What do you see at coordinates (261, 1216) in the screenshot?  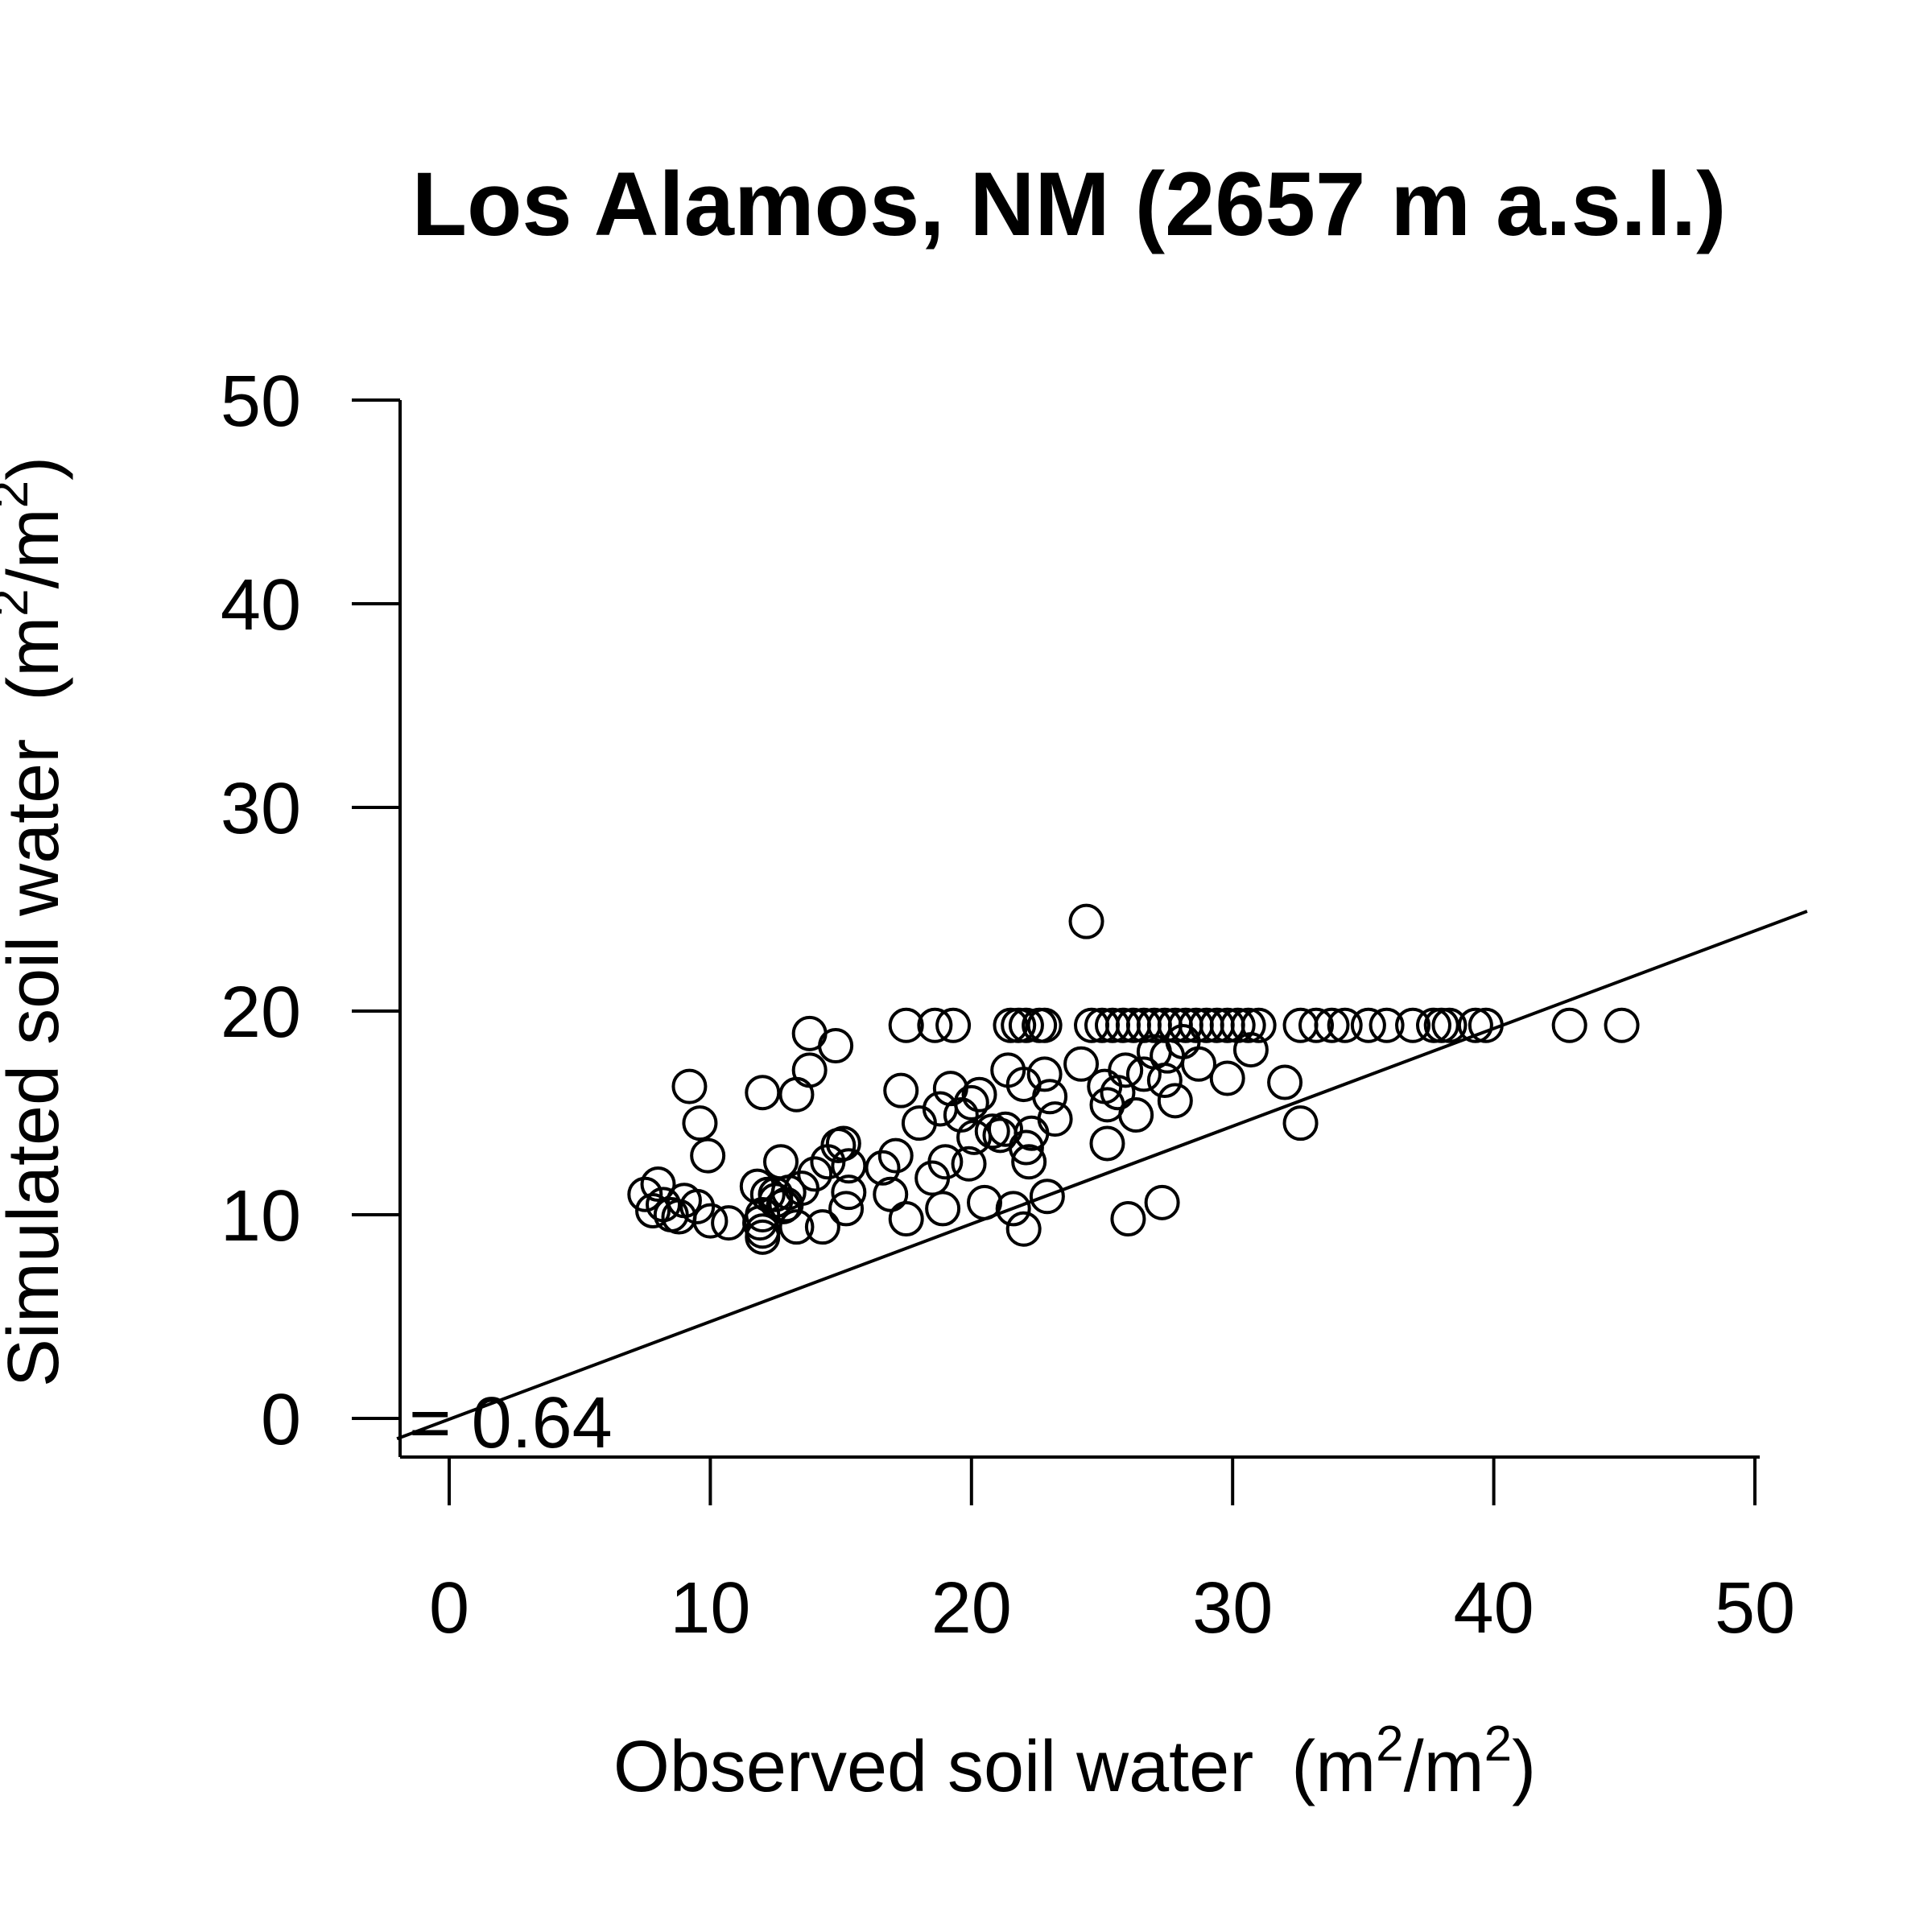 I see `y-tick-label: 10` at bounding box center [261, 1216].